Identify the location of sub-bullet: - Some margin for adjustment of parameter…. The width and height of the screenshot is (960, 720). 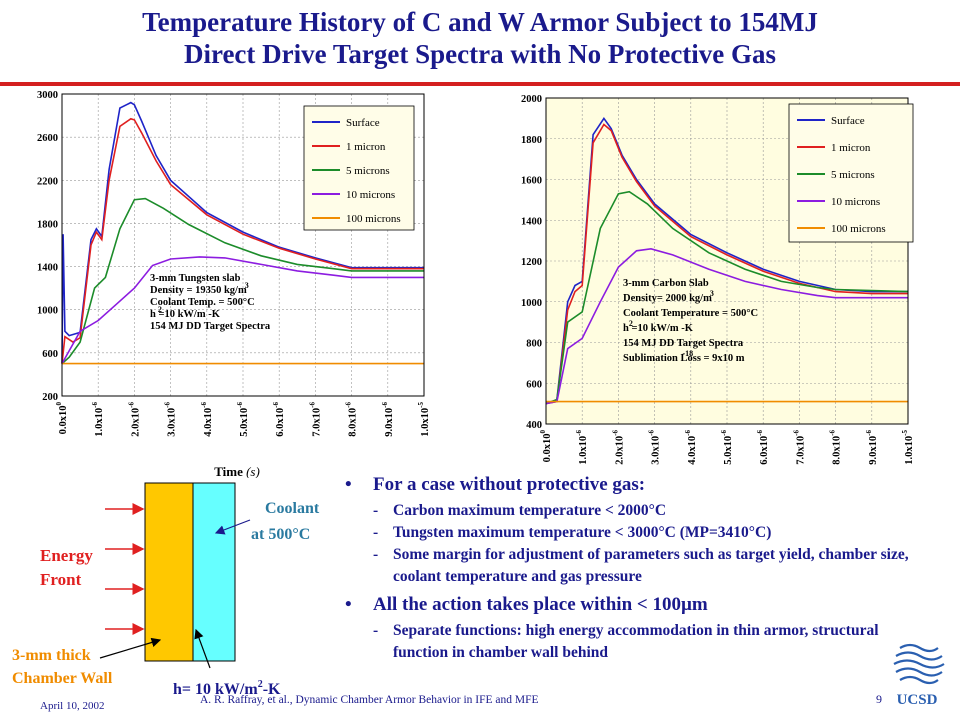
(659, 566).